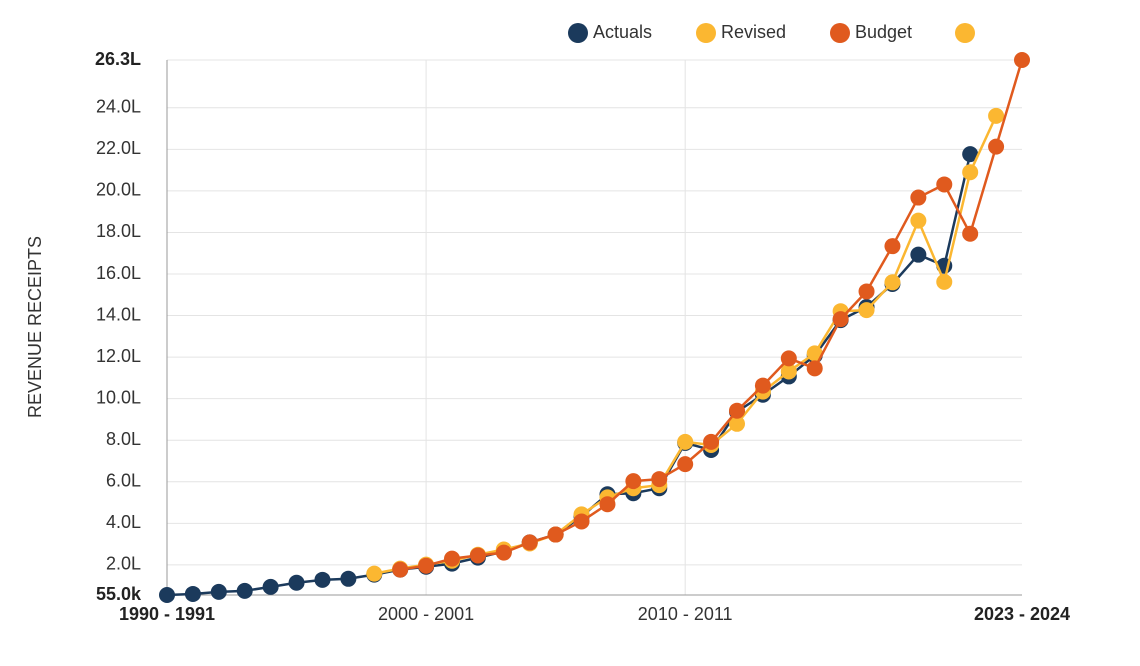 This screenshot has height=666, width=1140. Describe the element at coordinates (118, 59) in the screenshot. I see `y-tick-label: 26.3L` at that location.